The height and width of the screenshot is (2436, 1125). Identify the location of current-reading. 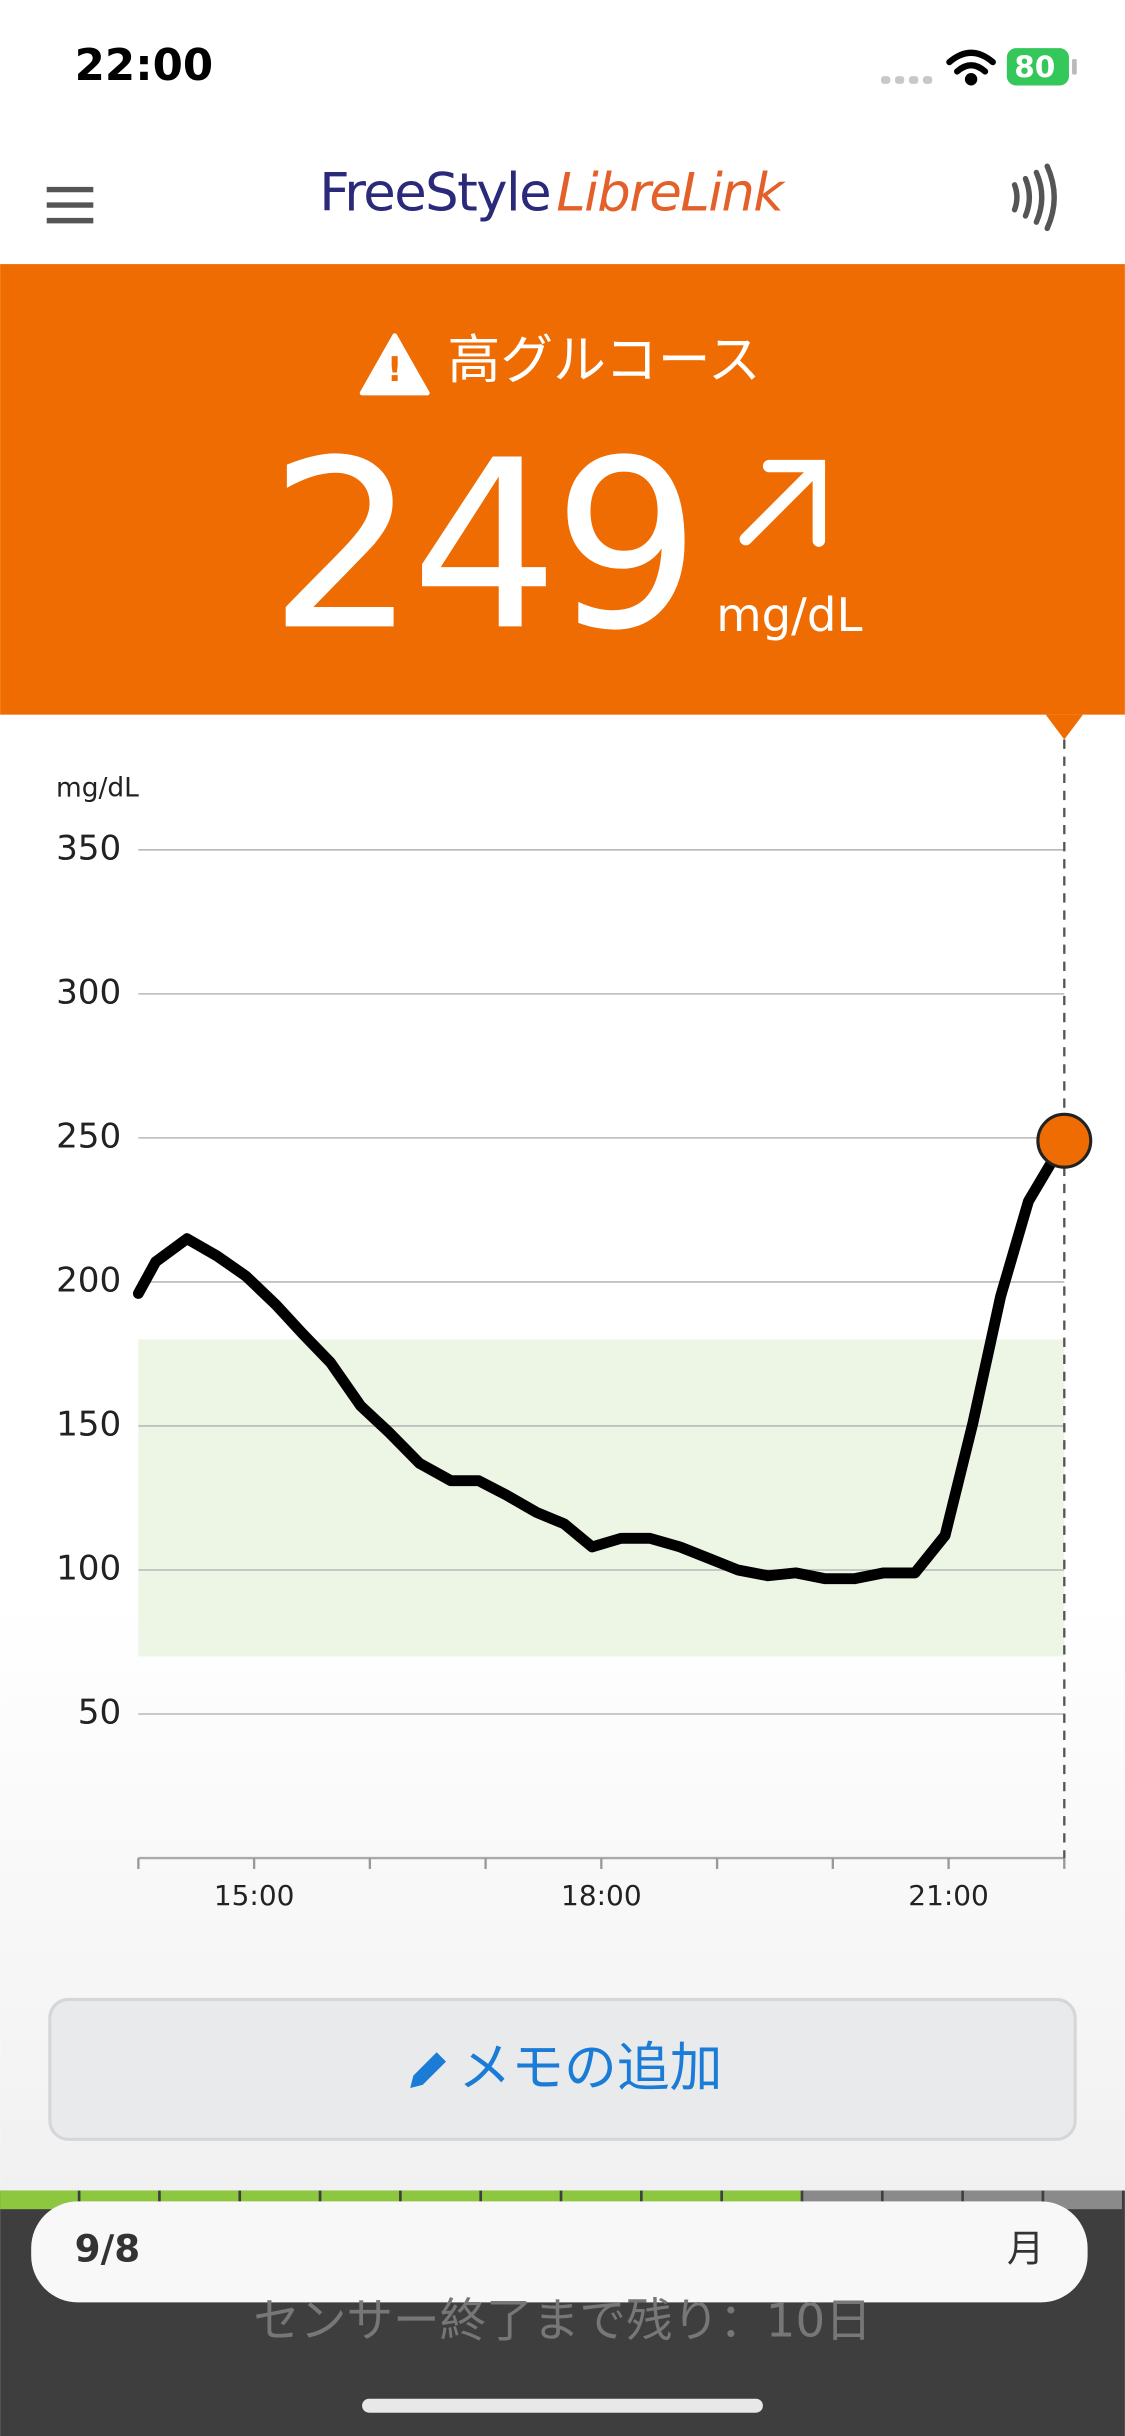
(1064, 1140).